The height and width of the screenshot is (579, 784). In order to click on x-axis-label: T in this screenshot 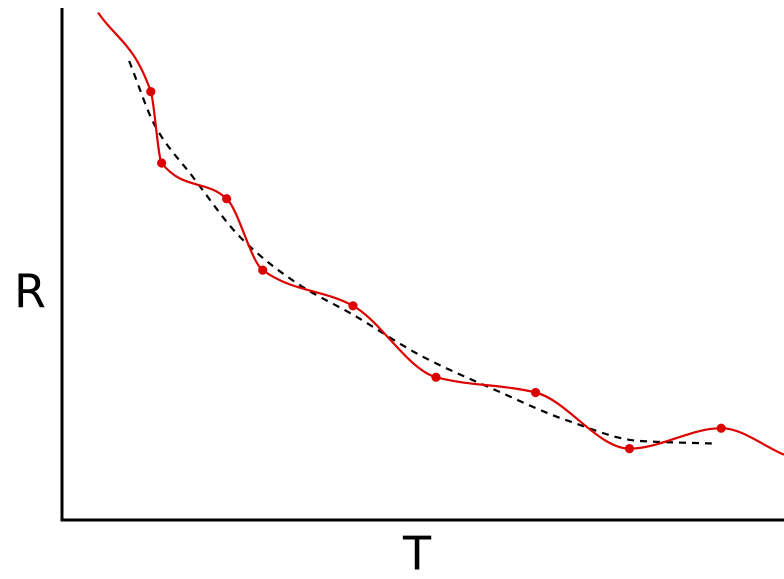, I will do `click(417, 553)`.